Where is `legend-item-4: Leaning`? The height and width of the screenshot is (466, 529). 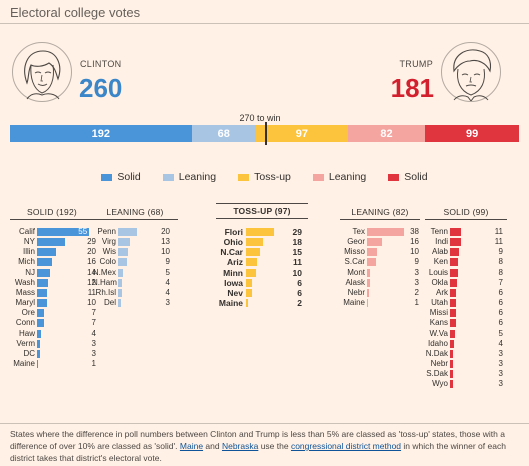
legend-item-4: Leaning is located at coordinates (339, 177).